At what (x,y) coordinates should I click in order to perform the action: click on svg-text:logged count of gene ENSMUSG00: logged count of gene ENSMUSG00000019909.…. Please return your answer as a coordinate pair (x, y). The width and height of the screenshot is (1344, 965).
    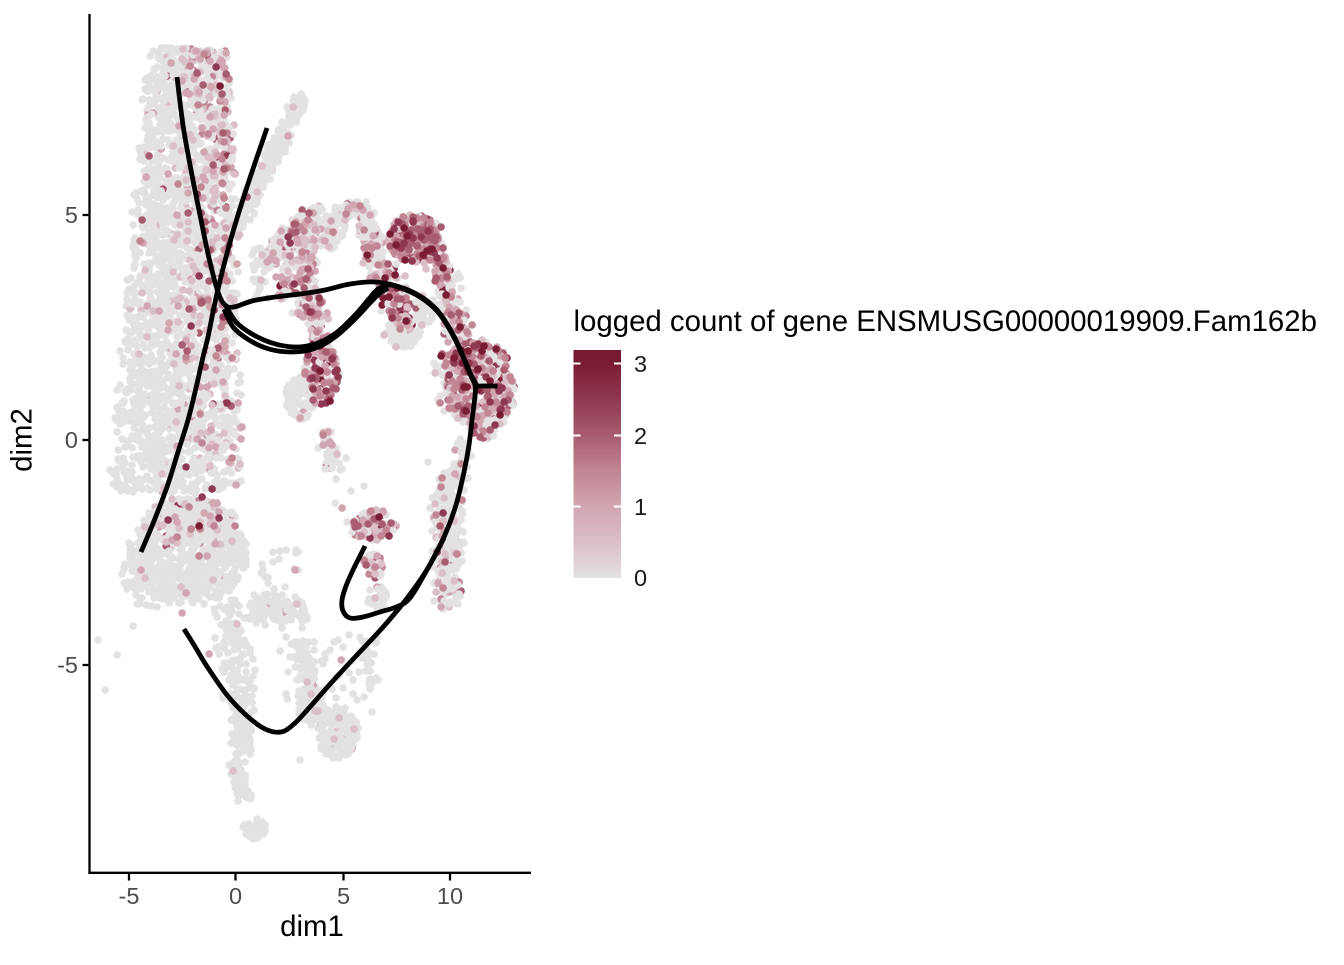
    Looking at the image, I should click on (945, 321).